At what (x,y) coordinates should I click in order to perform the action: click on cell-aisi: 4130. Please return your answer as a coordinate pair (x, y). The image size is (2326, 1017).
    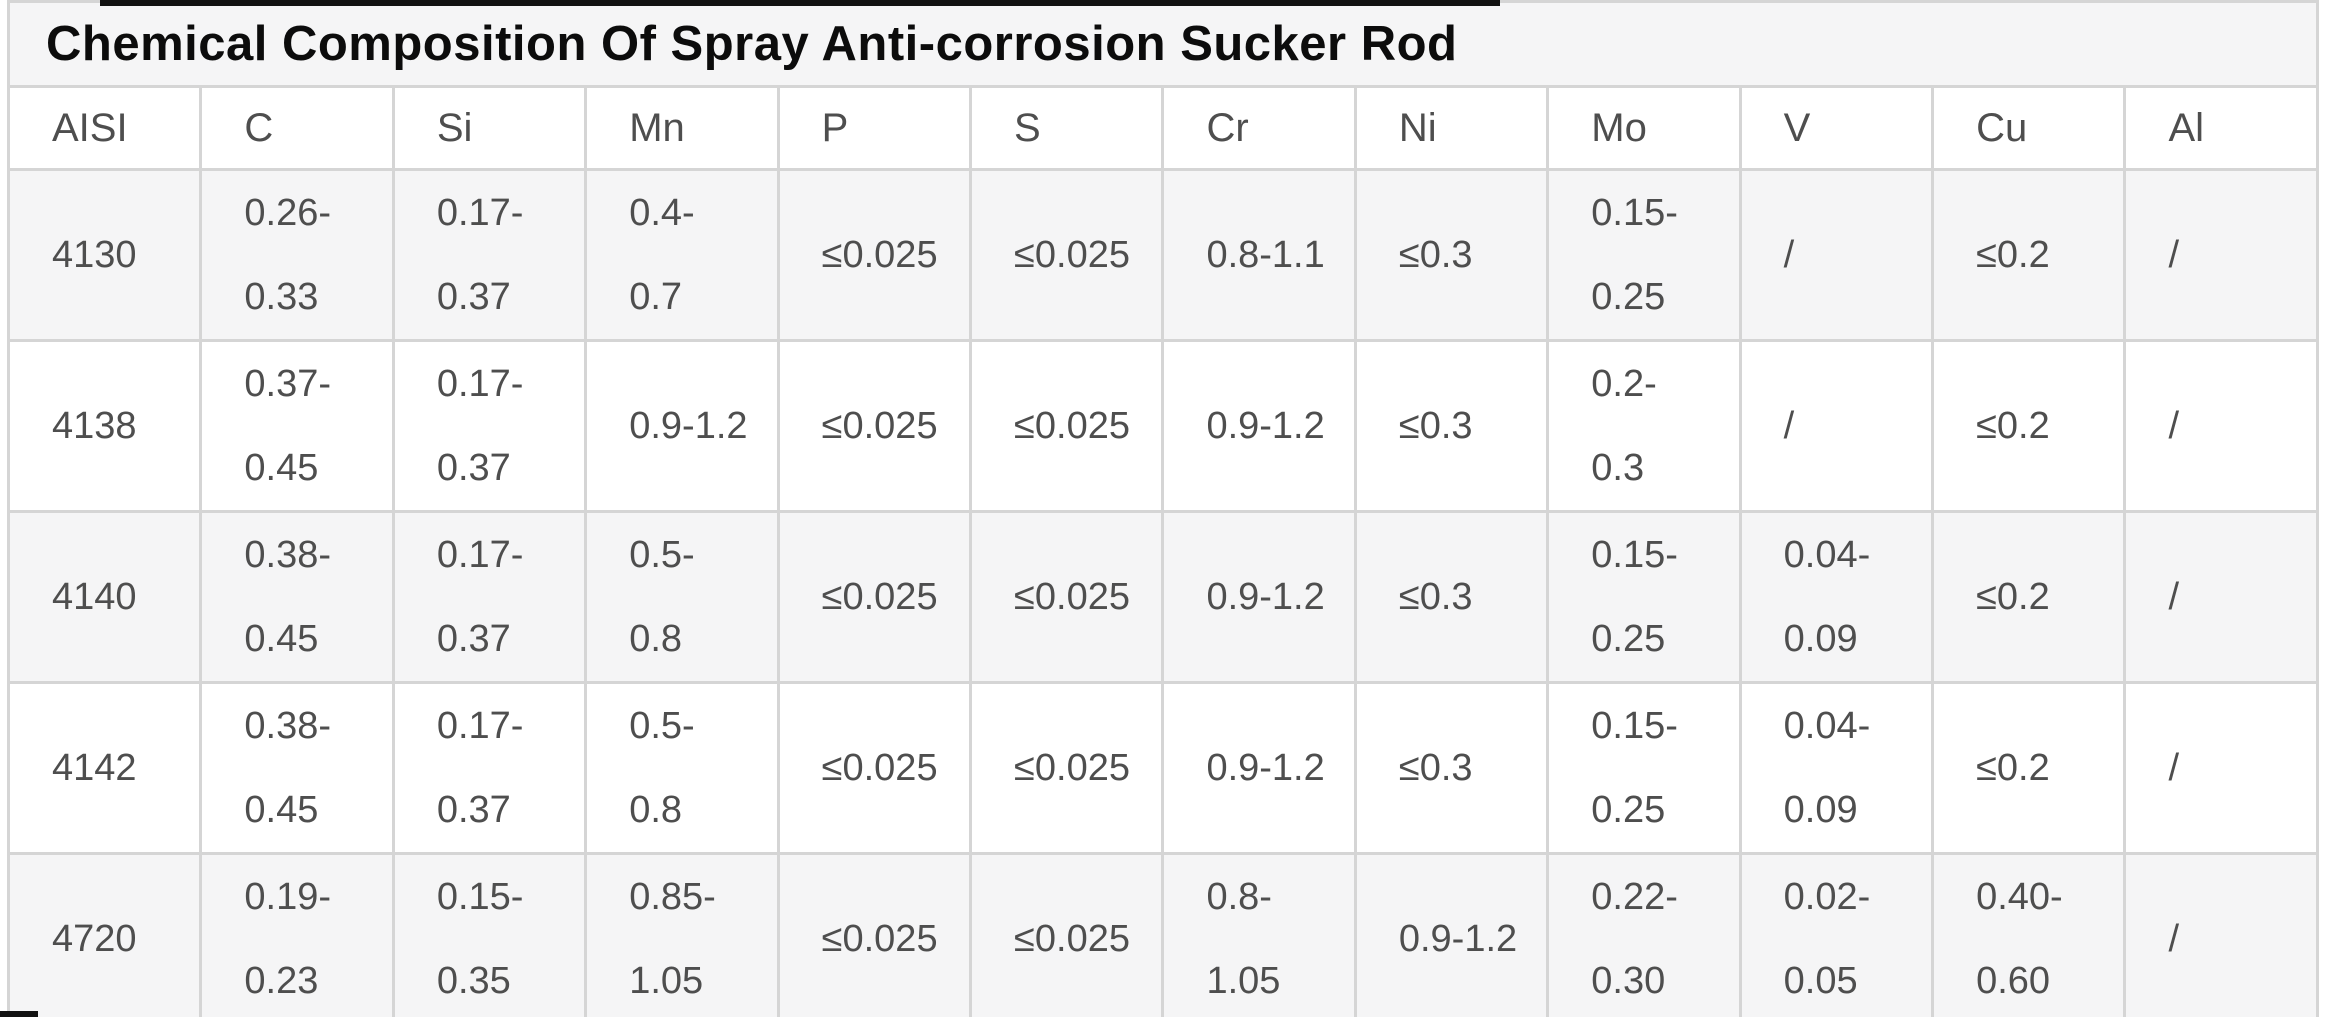
    Looking at the image, I should click on (104, 255).